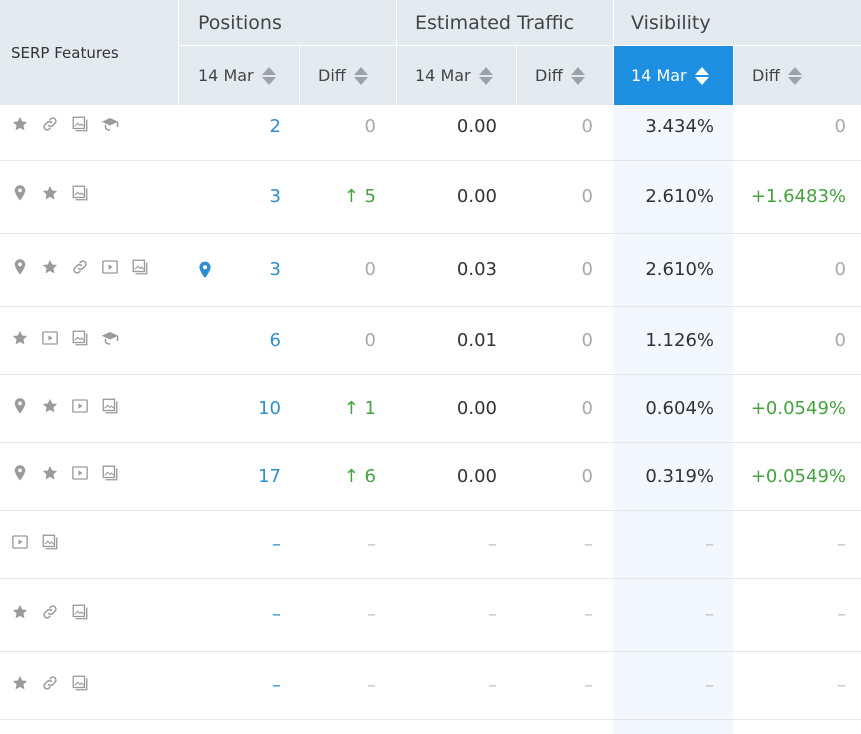 This screenshot has width=861, height=734. Describe the element at coordinates (588, 614) in the screenshot. I see `traffic-diff-value: –` at that location.